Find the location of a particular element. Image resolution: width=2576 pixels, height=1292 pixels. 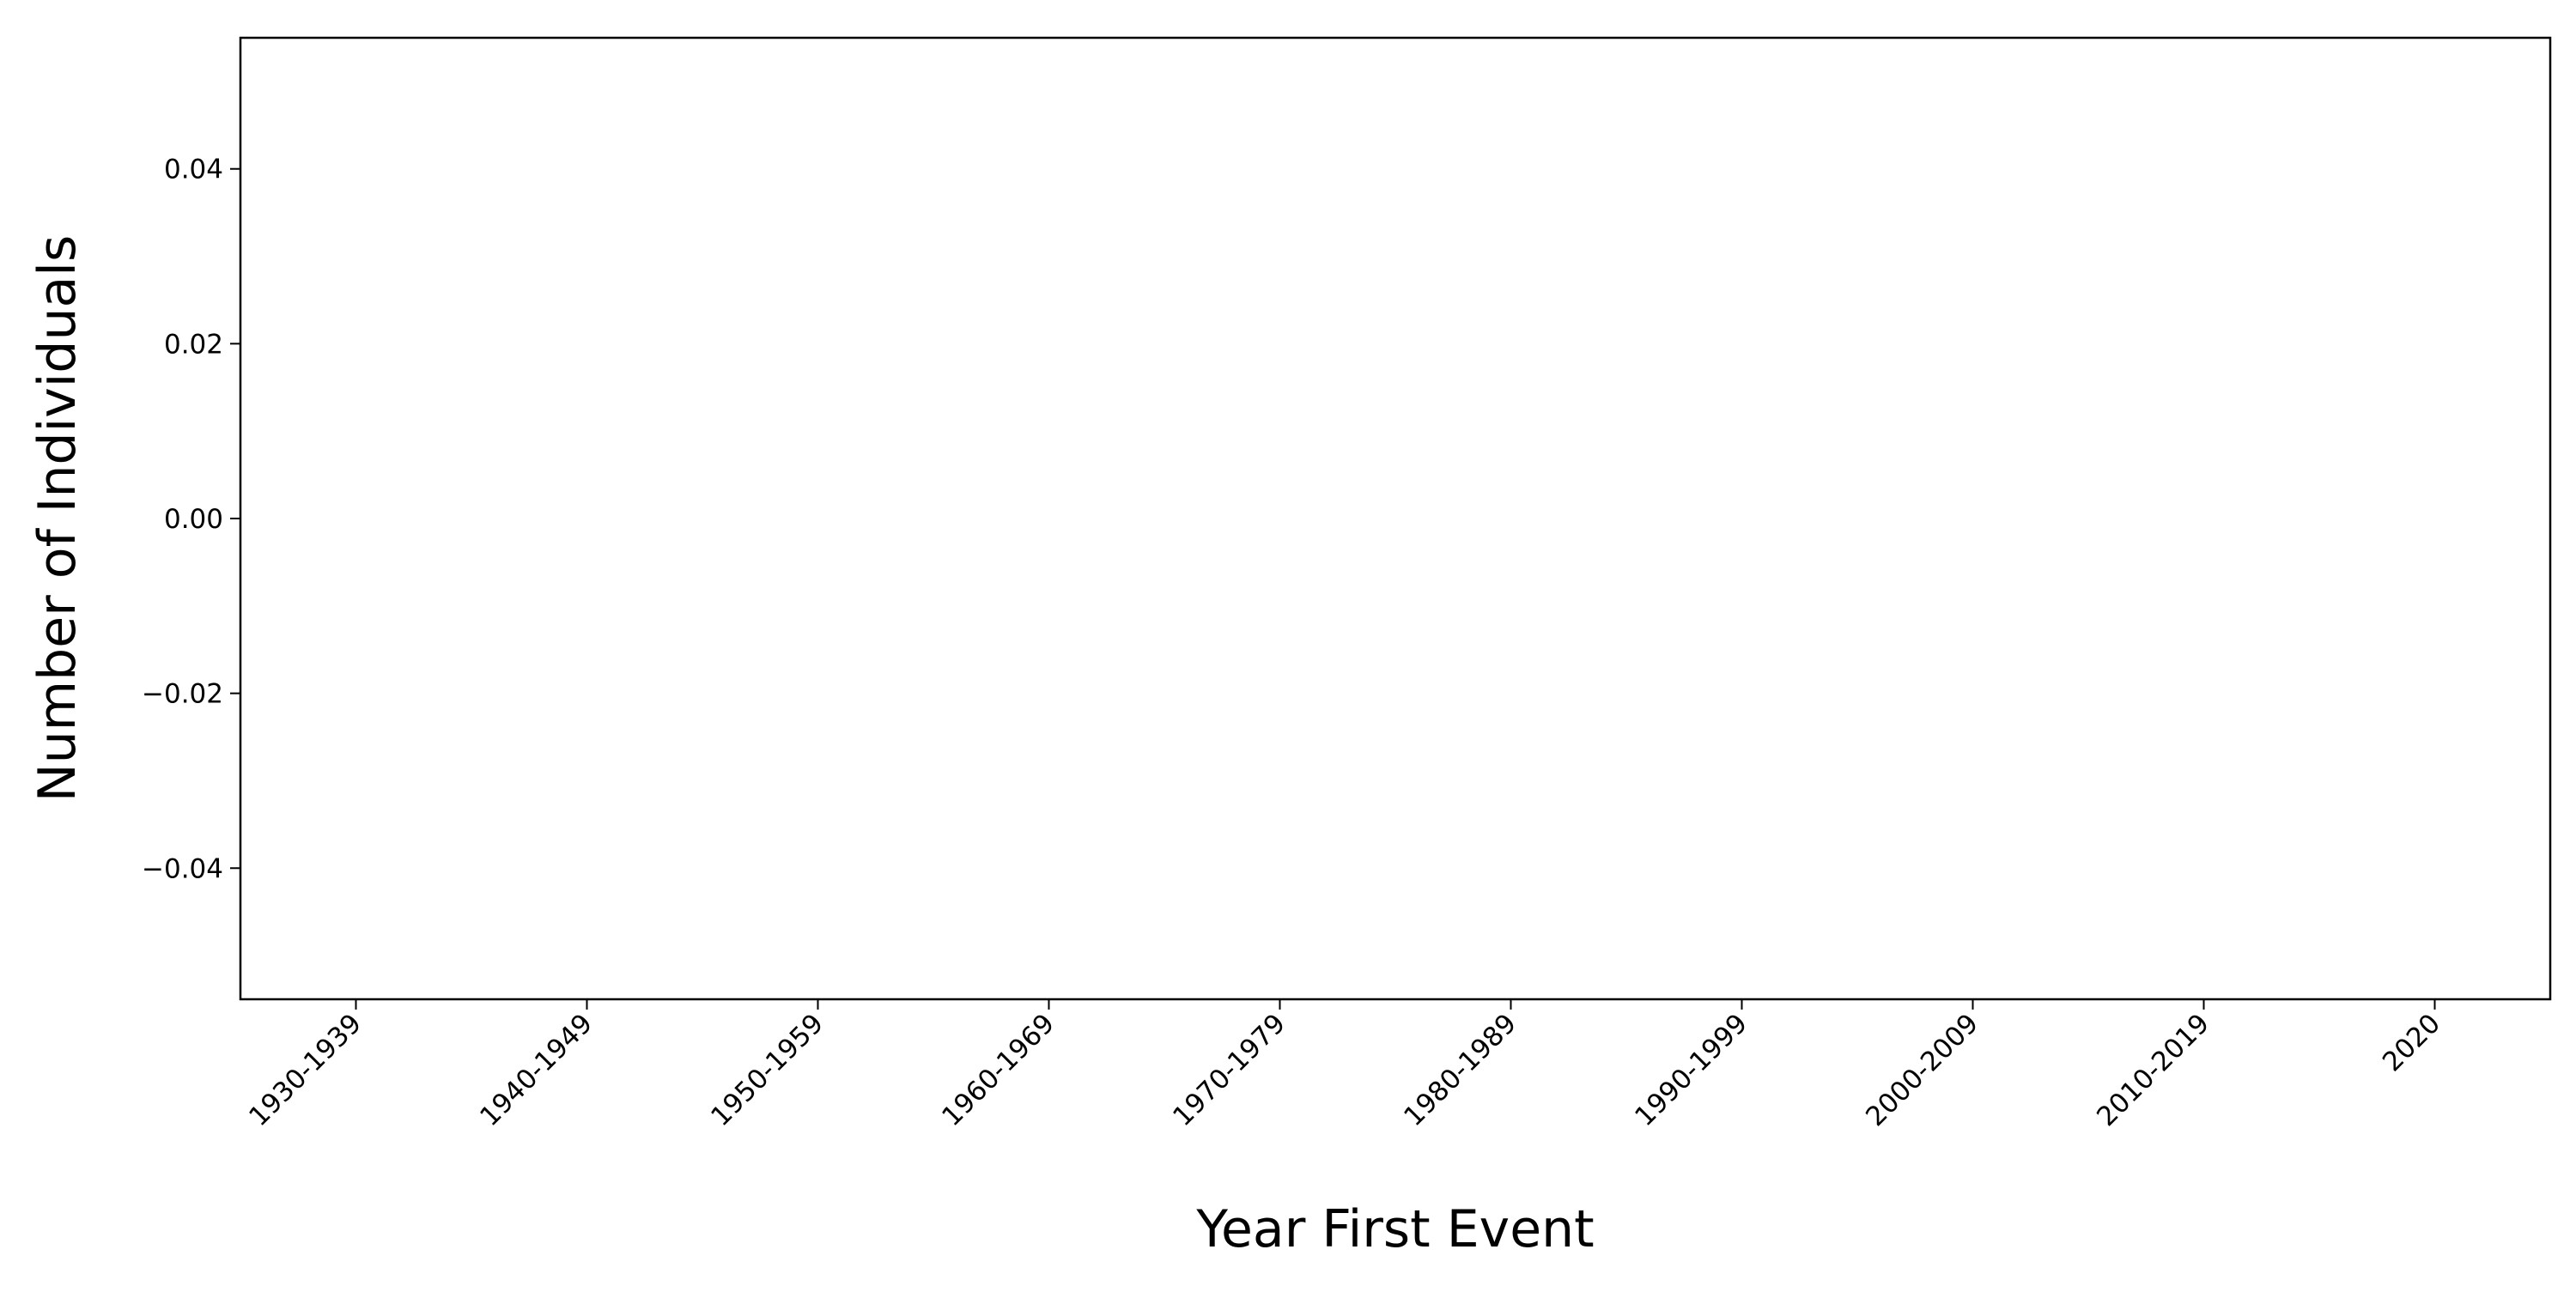

x-axis-label: Year First Event is located at coordinates (1394, 1229).